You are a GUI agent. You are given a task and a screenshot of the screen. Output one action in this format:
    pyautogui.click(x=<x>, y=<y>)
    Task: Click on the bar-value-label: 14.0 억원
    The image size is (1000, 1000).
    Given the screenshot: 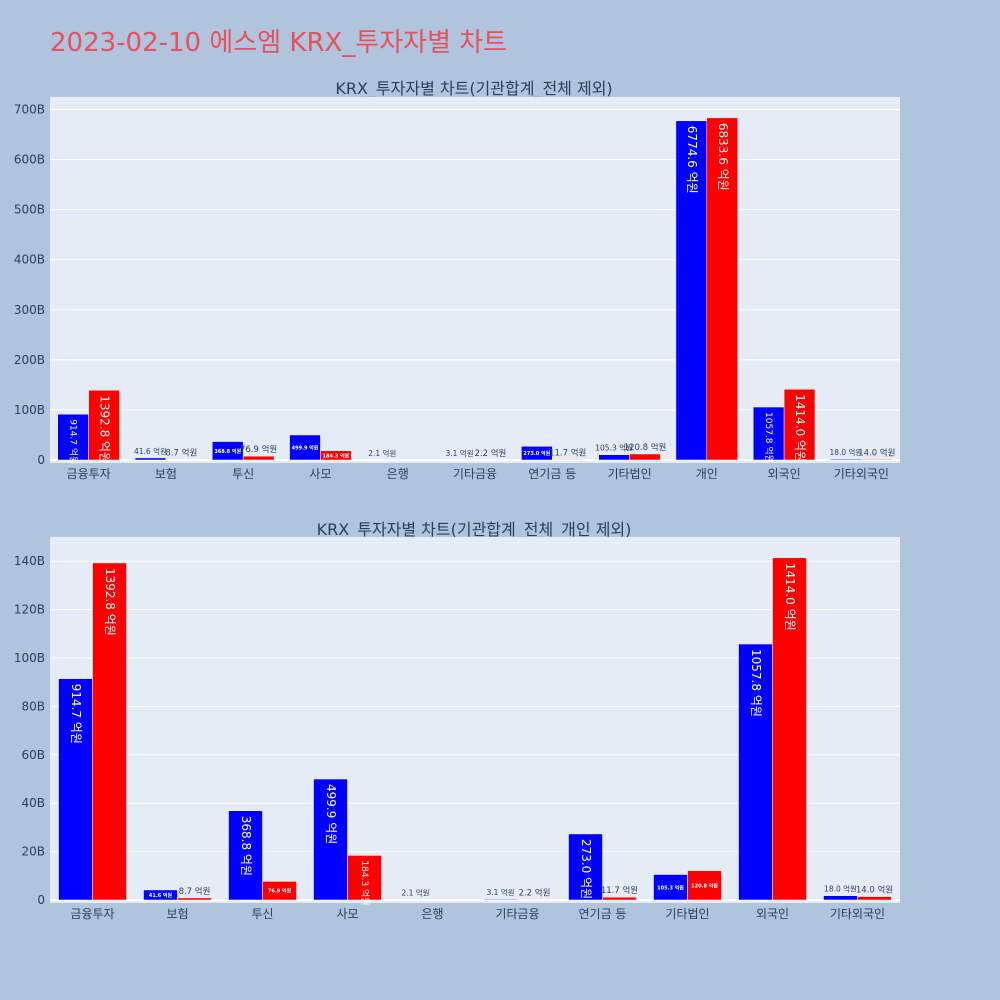 What is the action you would take?
    pyautogui.click(x=876, y=452)
    